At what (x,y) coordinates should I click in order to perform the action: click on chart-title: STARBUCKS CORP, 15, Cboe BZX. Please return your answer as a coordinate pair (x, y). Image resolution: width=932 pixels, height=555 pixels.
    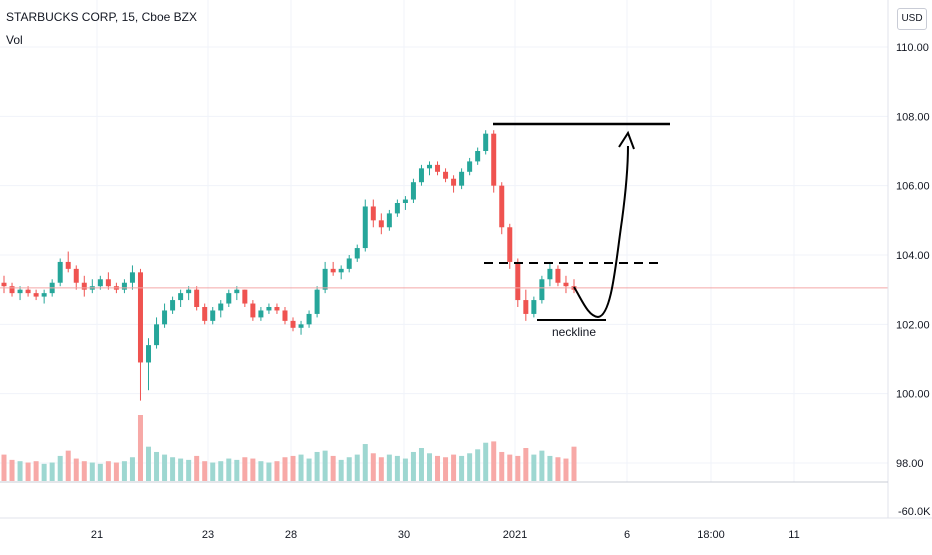
    Looking at the image, I should click on (101, 17).